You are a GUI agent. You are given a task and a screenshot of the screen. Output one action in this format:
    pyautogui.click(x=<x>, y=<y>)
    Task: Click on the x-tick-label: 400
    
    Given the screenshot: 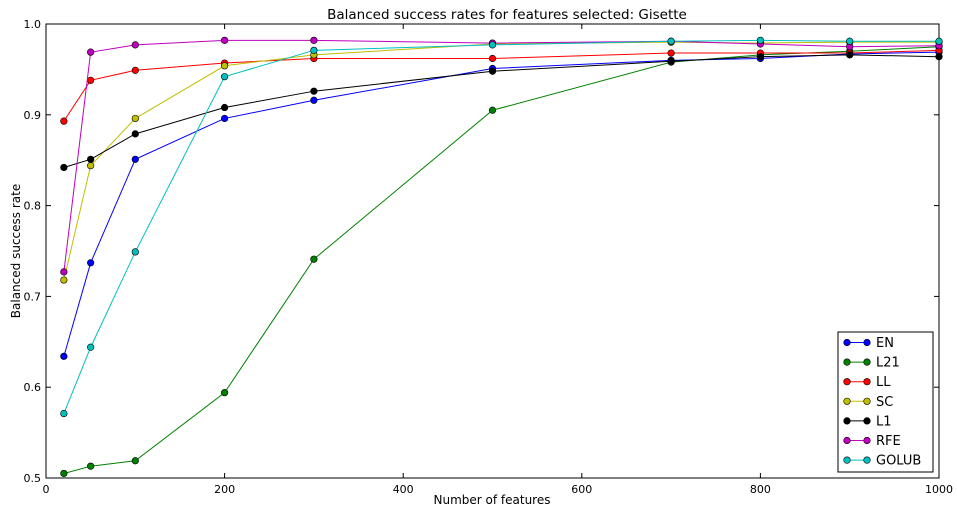 What is the action you would take?
    pyautogui.click(x=403, y=489)
    